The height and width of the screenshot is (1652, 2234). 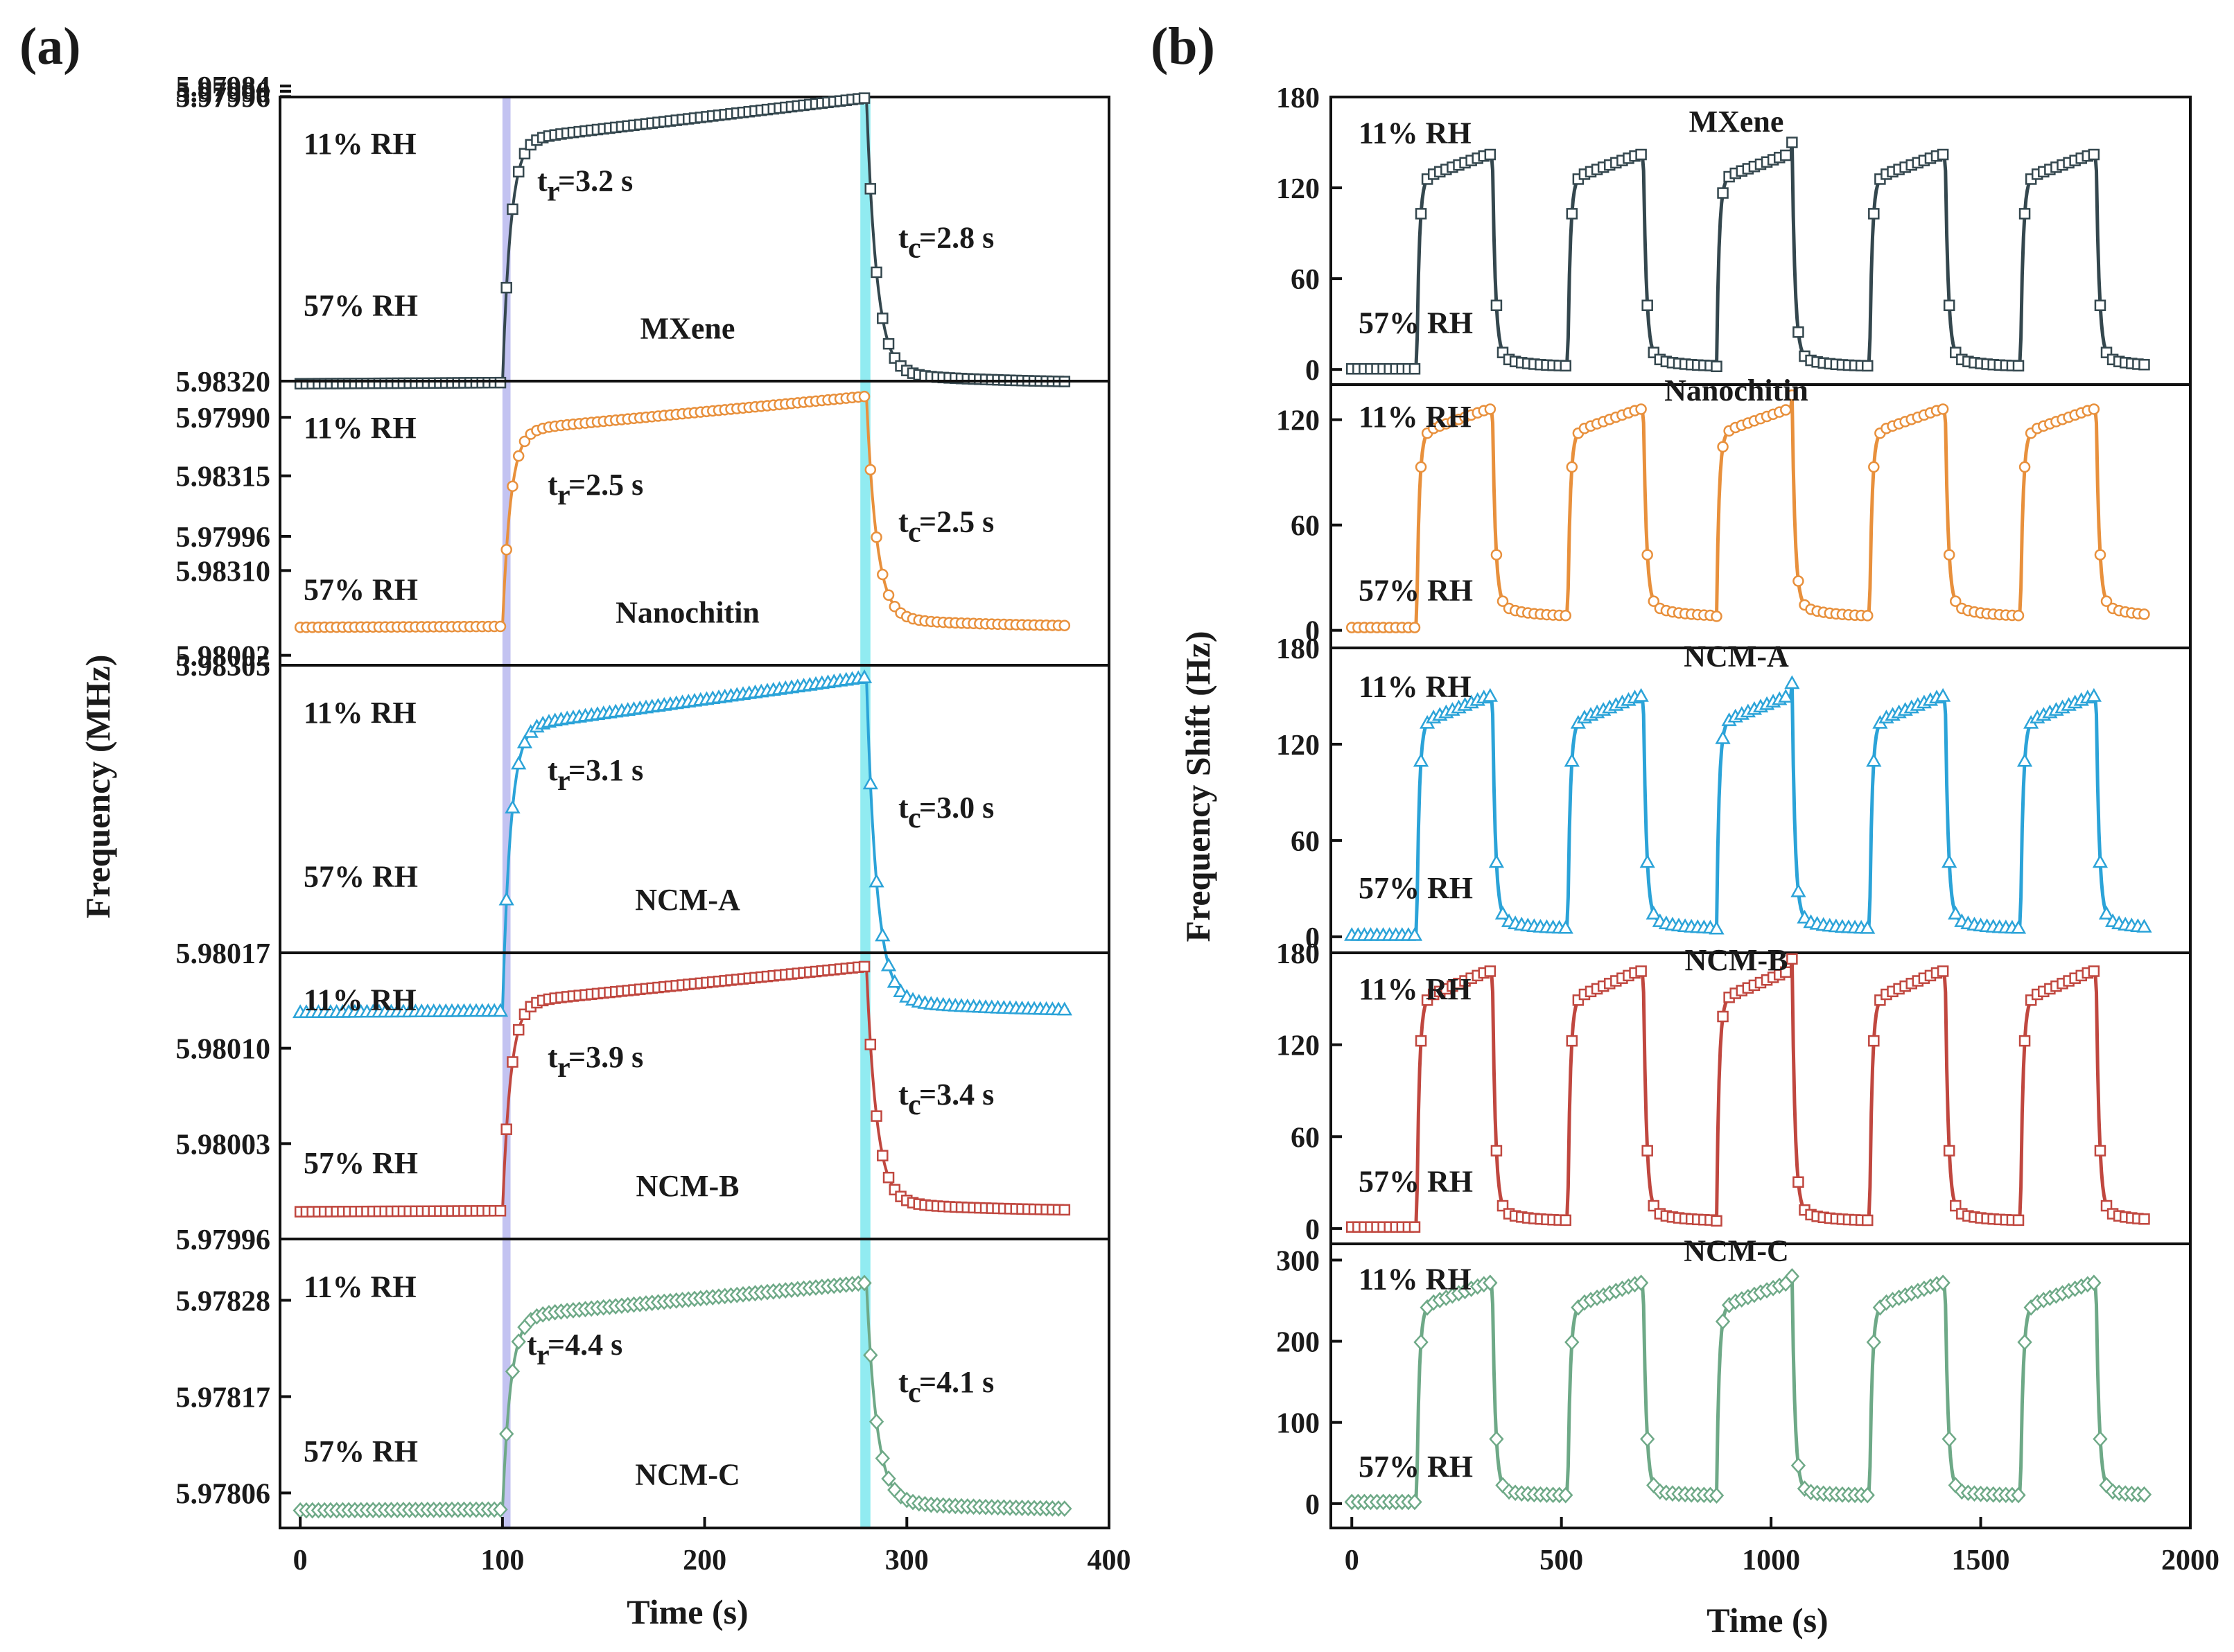 What do you see at coordinates (1109, 1560) in the screenshot?
I see `panel-a-x-tick-label: 400` at bounding box center [1109, 1560].